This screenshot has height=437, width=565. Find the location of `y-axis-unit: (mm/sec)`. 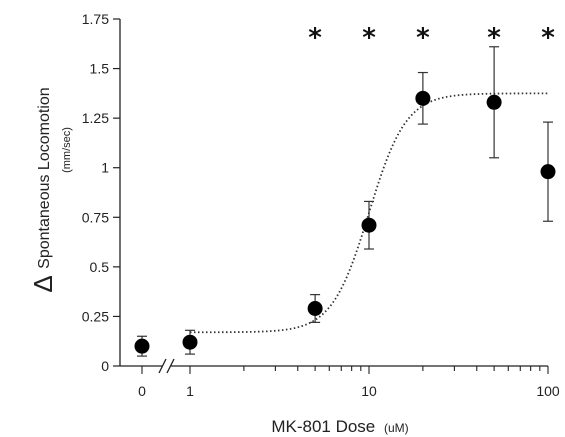

y-axis-unit: (mm/sec) is located at coordinates (67, 150).